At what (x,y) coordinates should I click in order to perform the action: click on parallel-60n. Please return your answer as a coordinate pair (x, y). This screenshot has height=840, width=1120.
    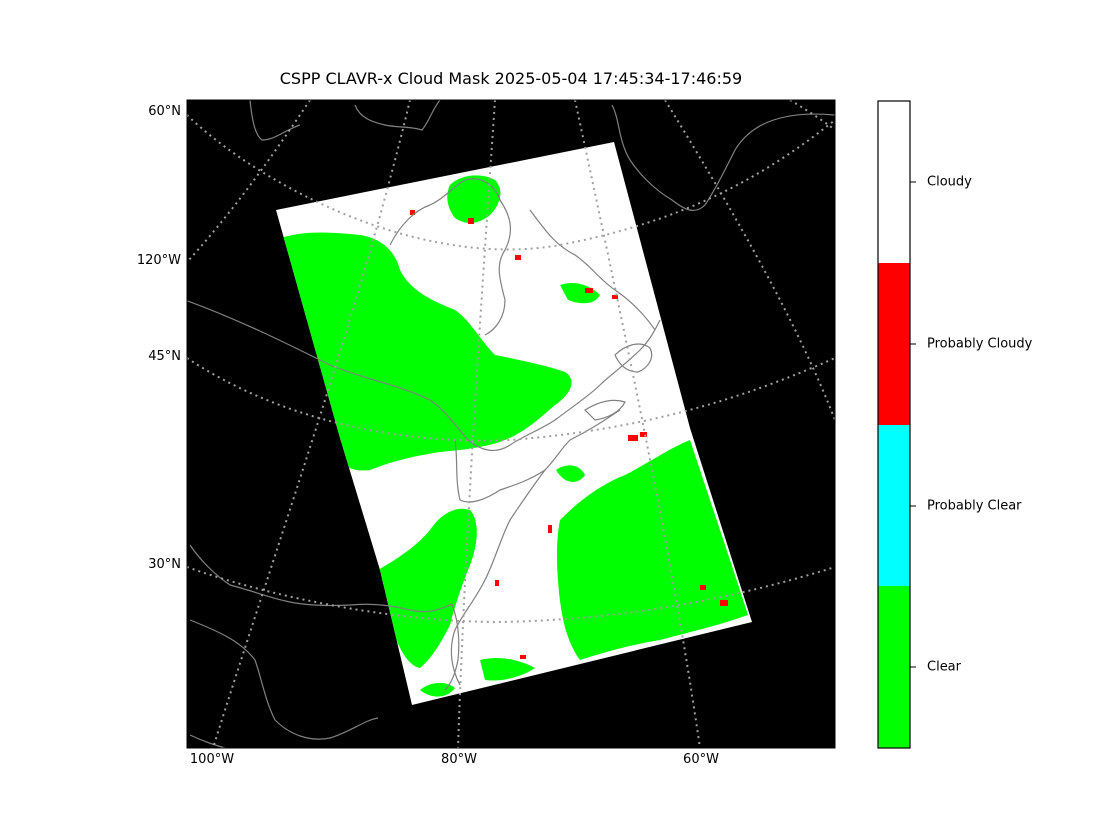
    Looking at the image, I should click on (511, 182).